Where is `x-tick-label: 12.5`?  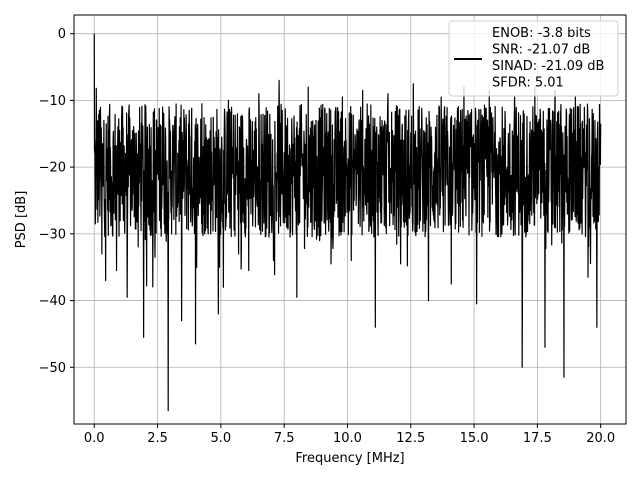 x-tick-label: 12.5 is located at coordinates (410, 438).